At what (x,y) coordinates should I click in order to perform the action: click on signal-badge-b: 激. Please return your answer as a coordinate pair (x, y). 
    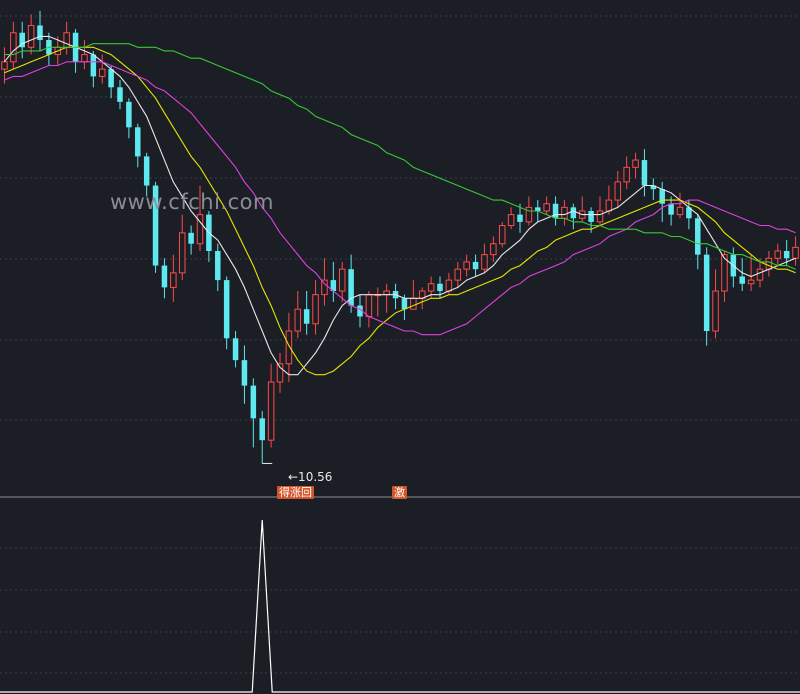
    Looking at the image, I should click on (399, 492).